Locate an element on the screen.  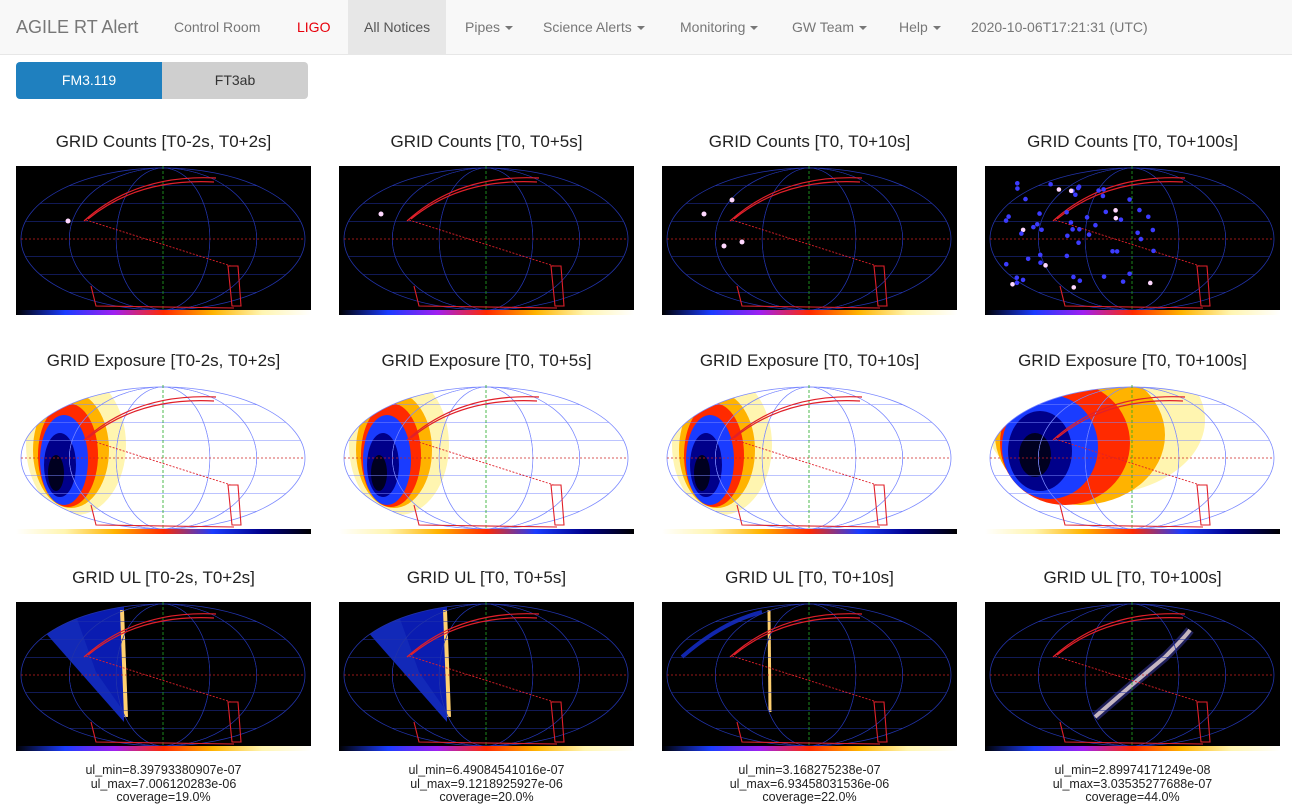
plot-title: GRID UL [T0, T0+5s] is located at coordinates (486, 577).